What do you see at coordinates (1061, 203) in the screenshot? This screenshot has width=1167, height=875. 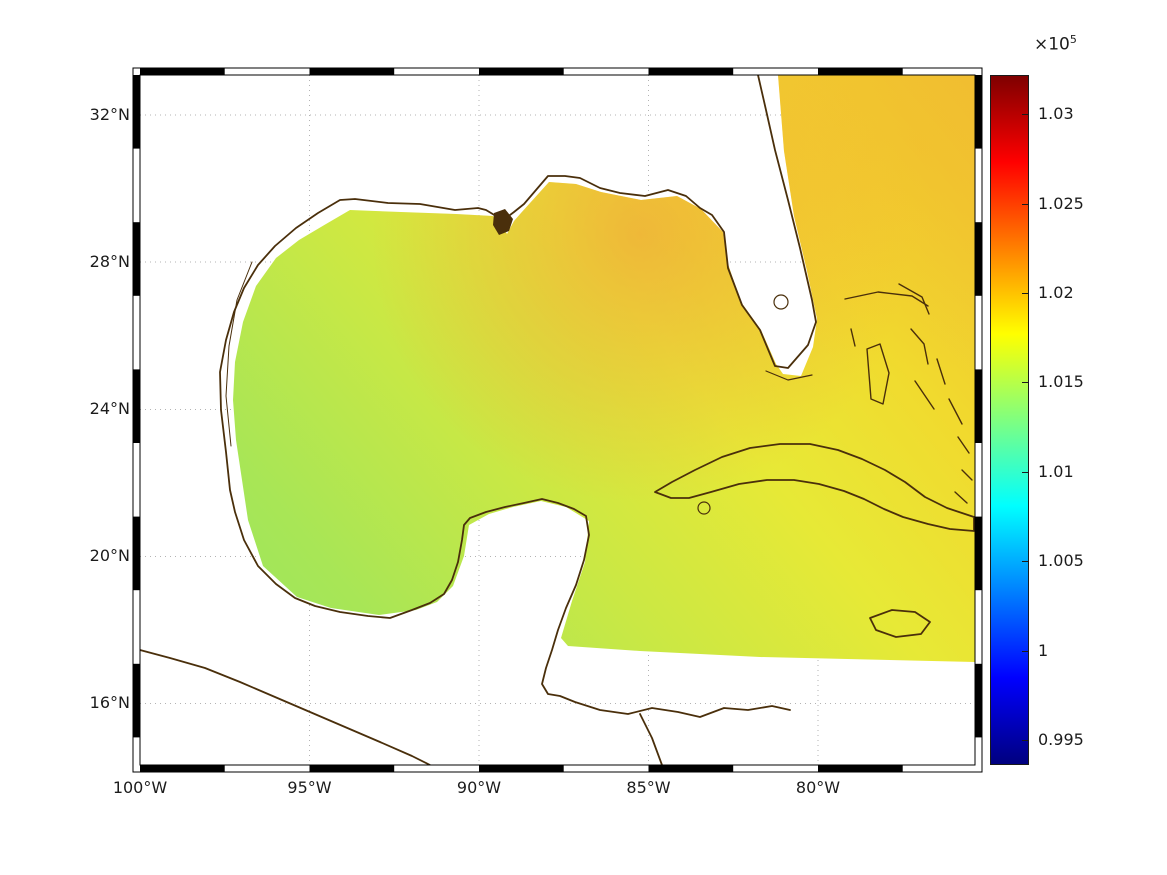 I see `colorbar-tick-label: 1.025` at bounding box center [1061, 203].